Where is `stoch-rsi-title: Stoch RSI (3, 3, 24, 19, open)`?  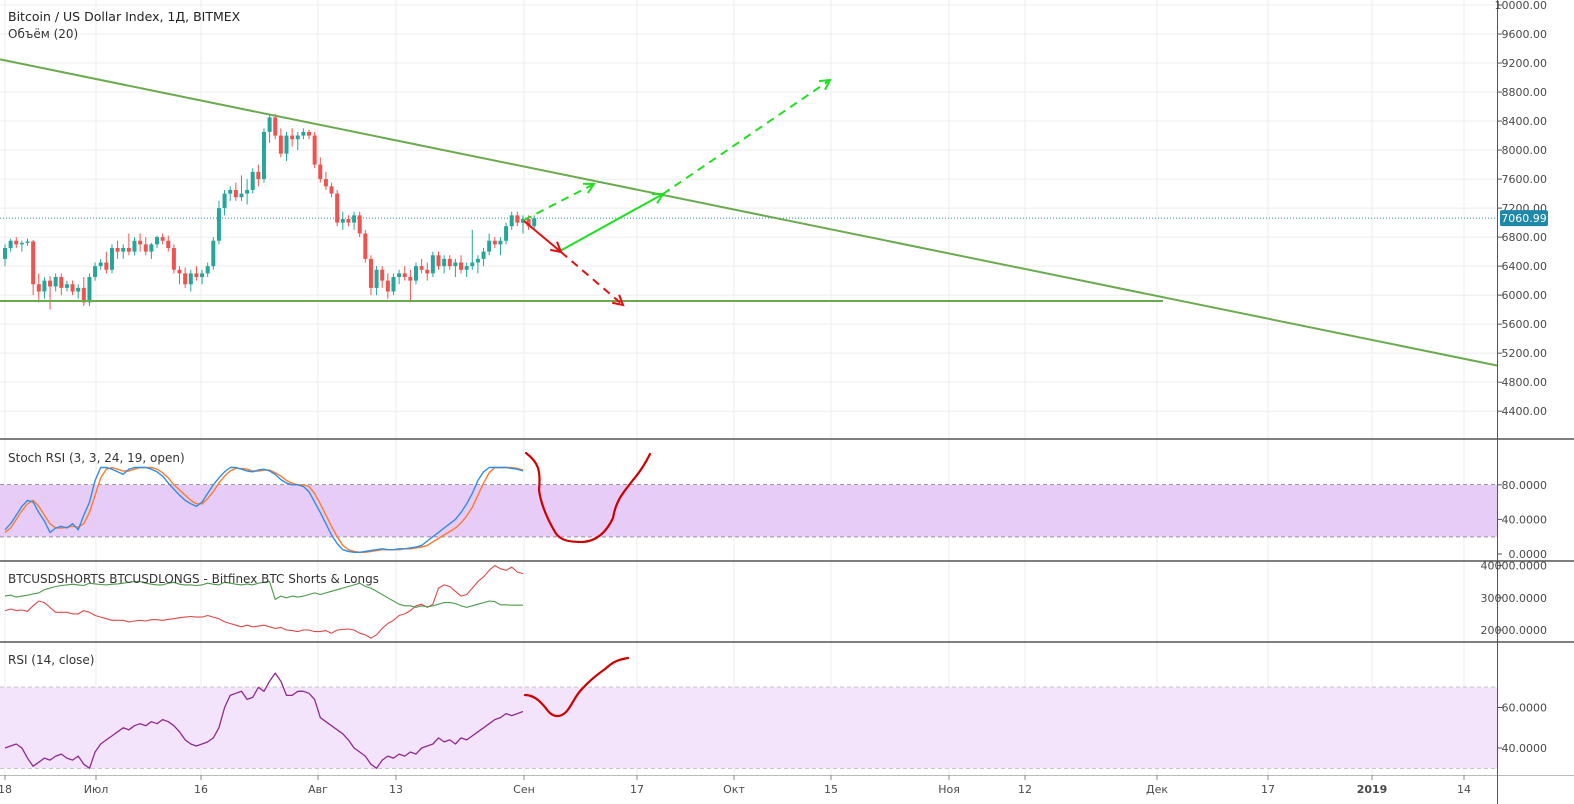
stoch-rsi-title: Stoch RSI (3, 3, 24, 19, open) is located at coordinates (96, 458).